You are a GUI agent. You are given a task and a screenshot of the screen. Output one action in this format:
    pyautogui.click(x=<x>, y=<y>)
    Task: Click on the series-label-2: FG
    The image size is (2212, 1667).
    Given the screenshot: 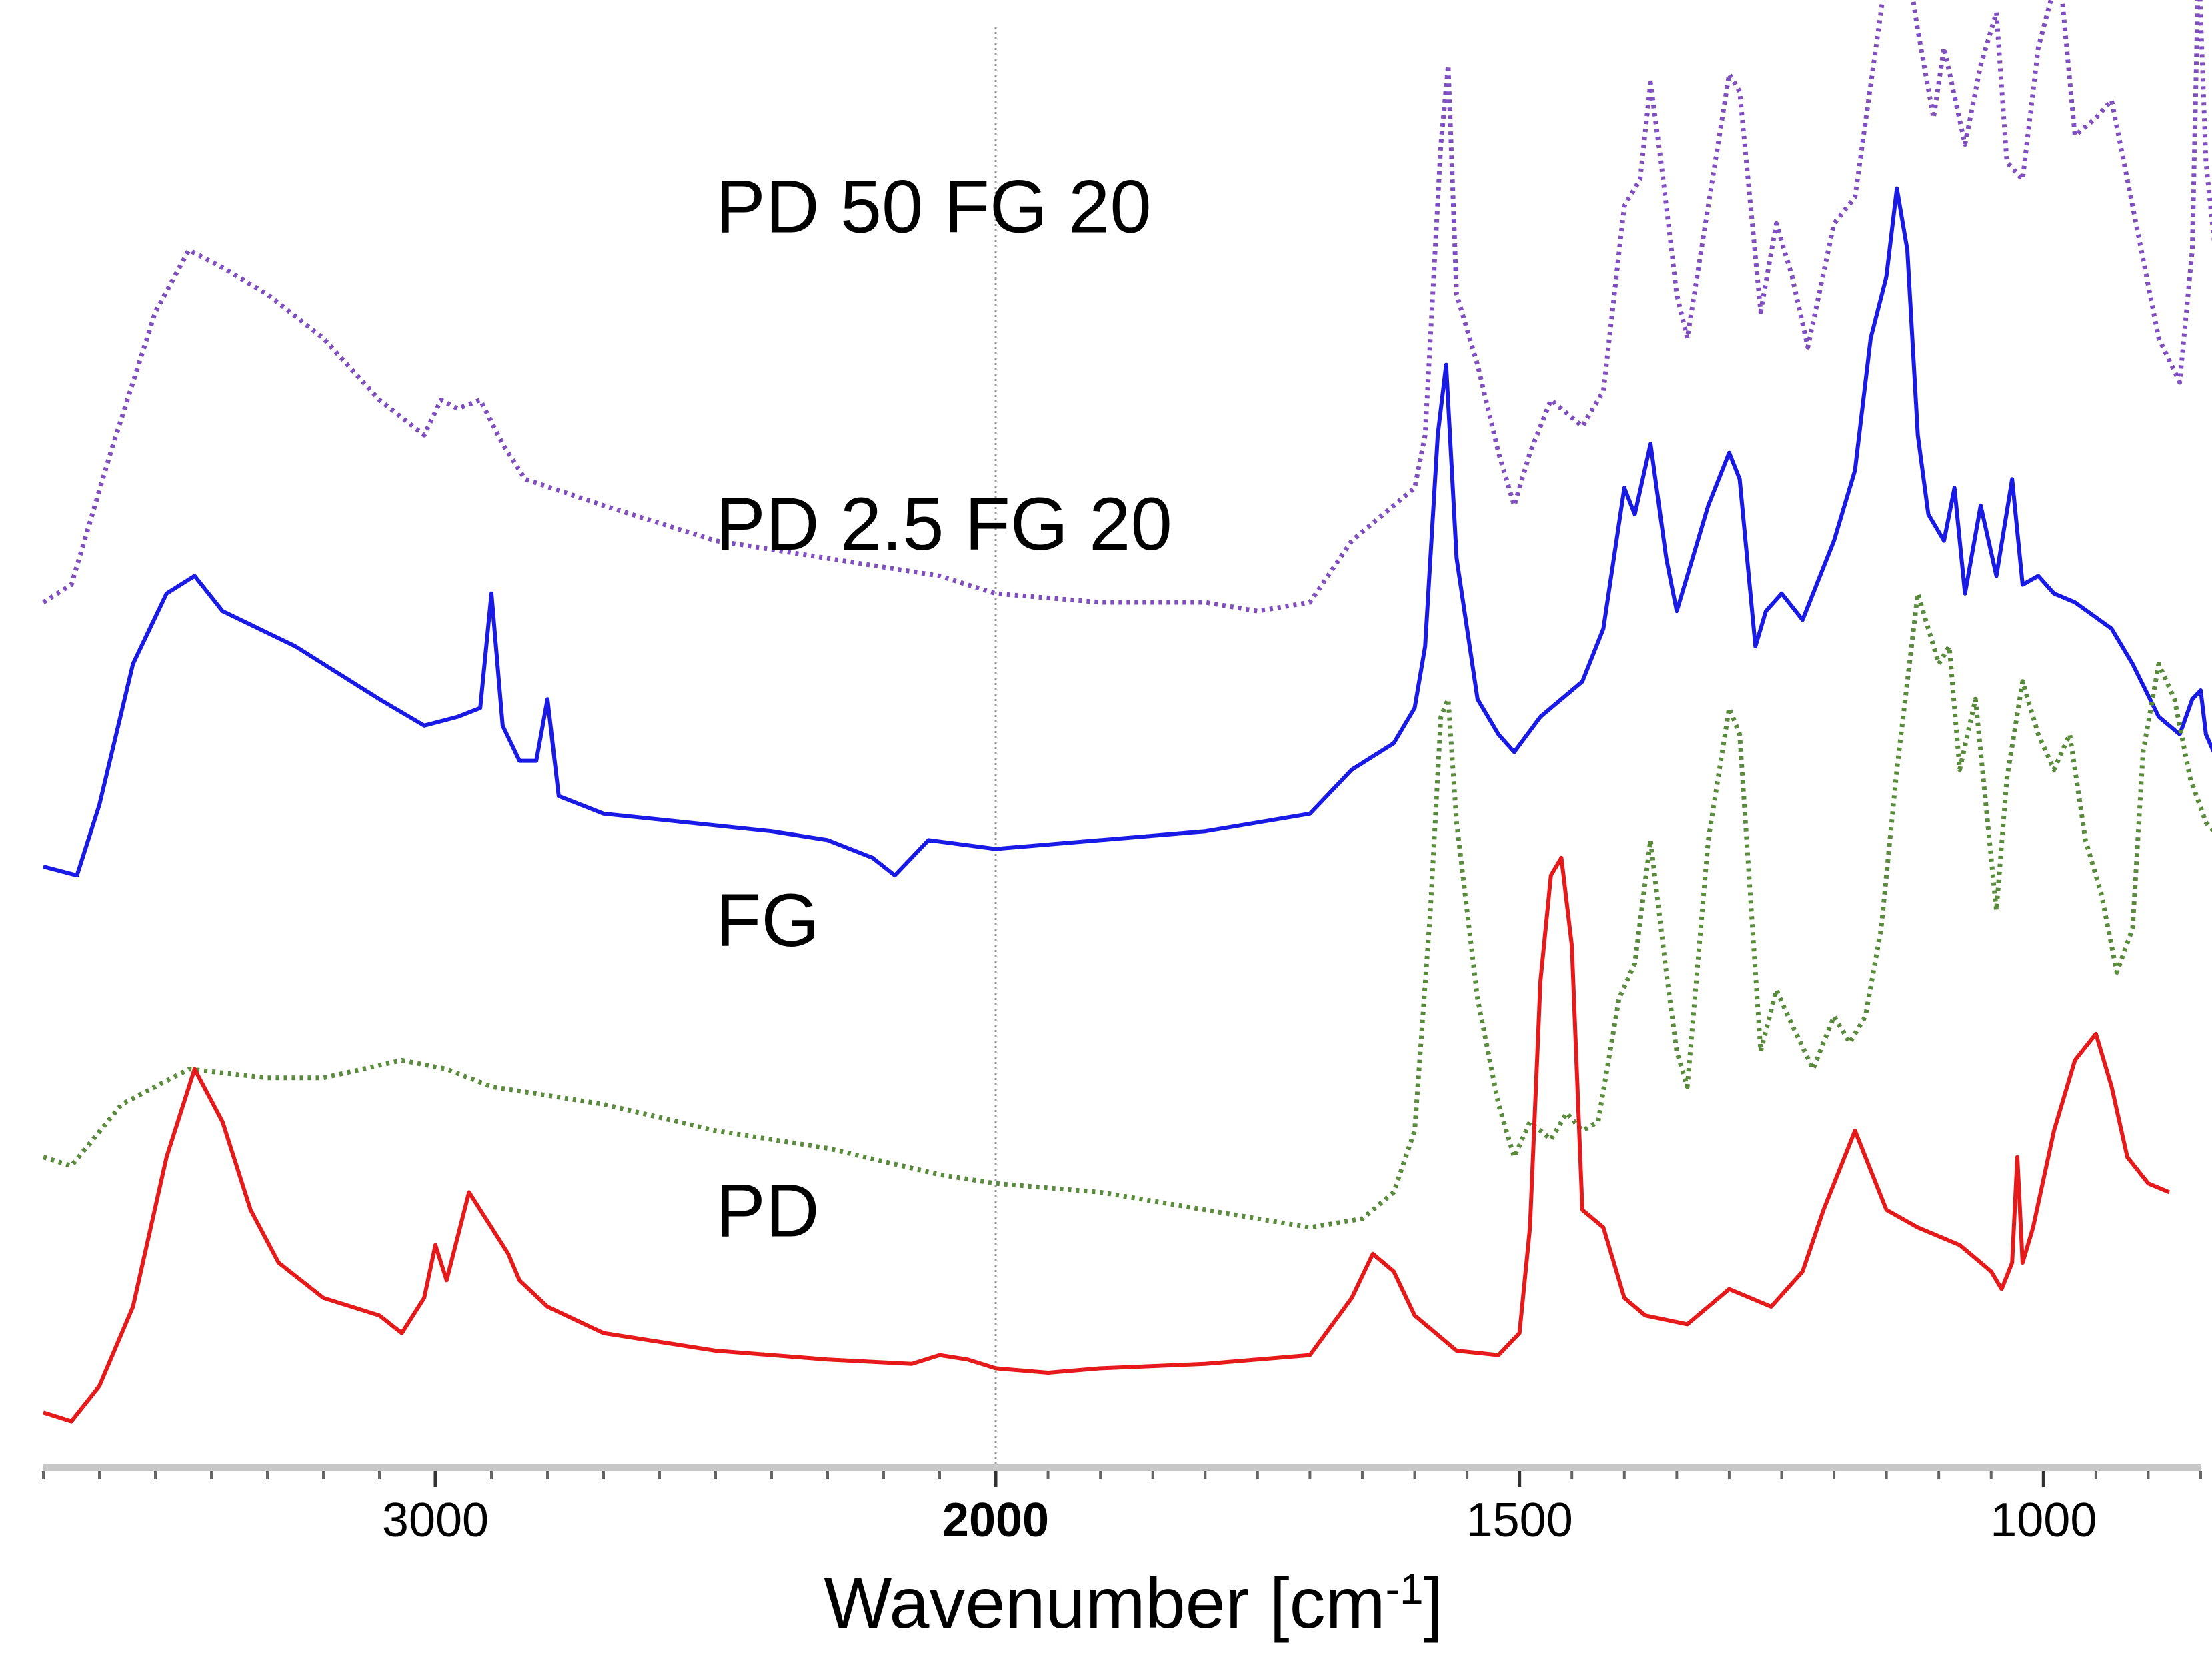 What is the action you would take?
    pyautogui.click(x=768, y=920)
    